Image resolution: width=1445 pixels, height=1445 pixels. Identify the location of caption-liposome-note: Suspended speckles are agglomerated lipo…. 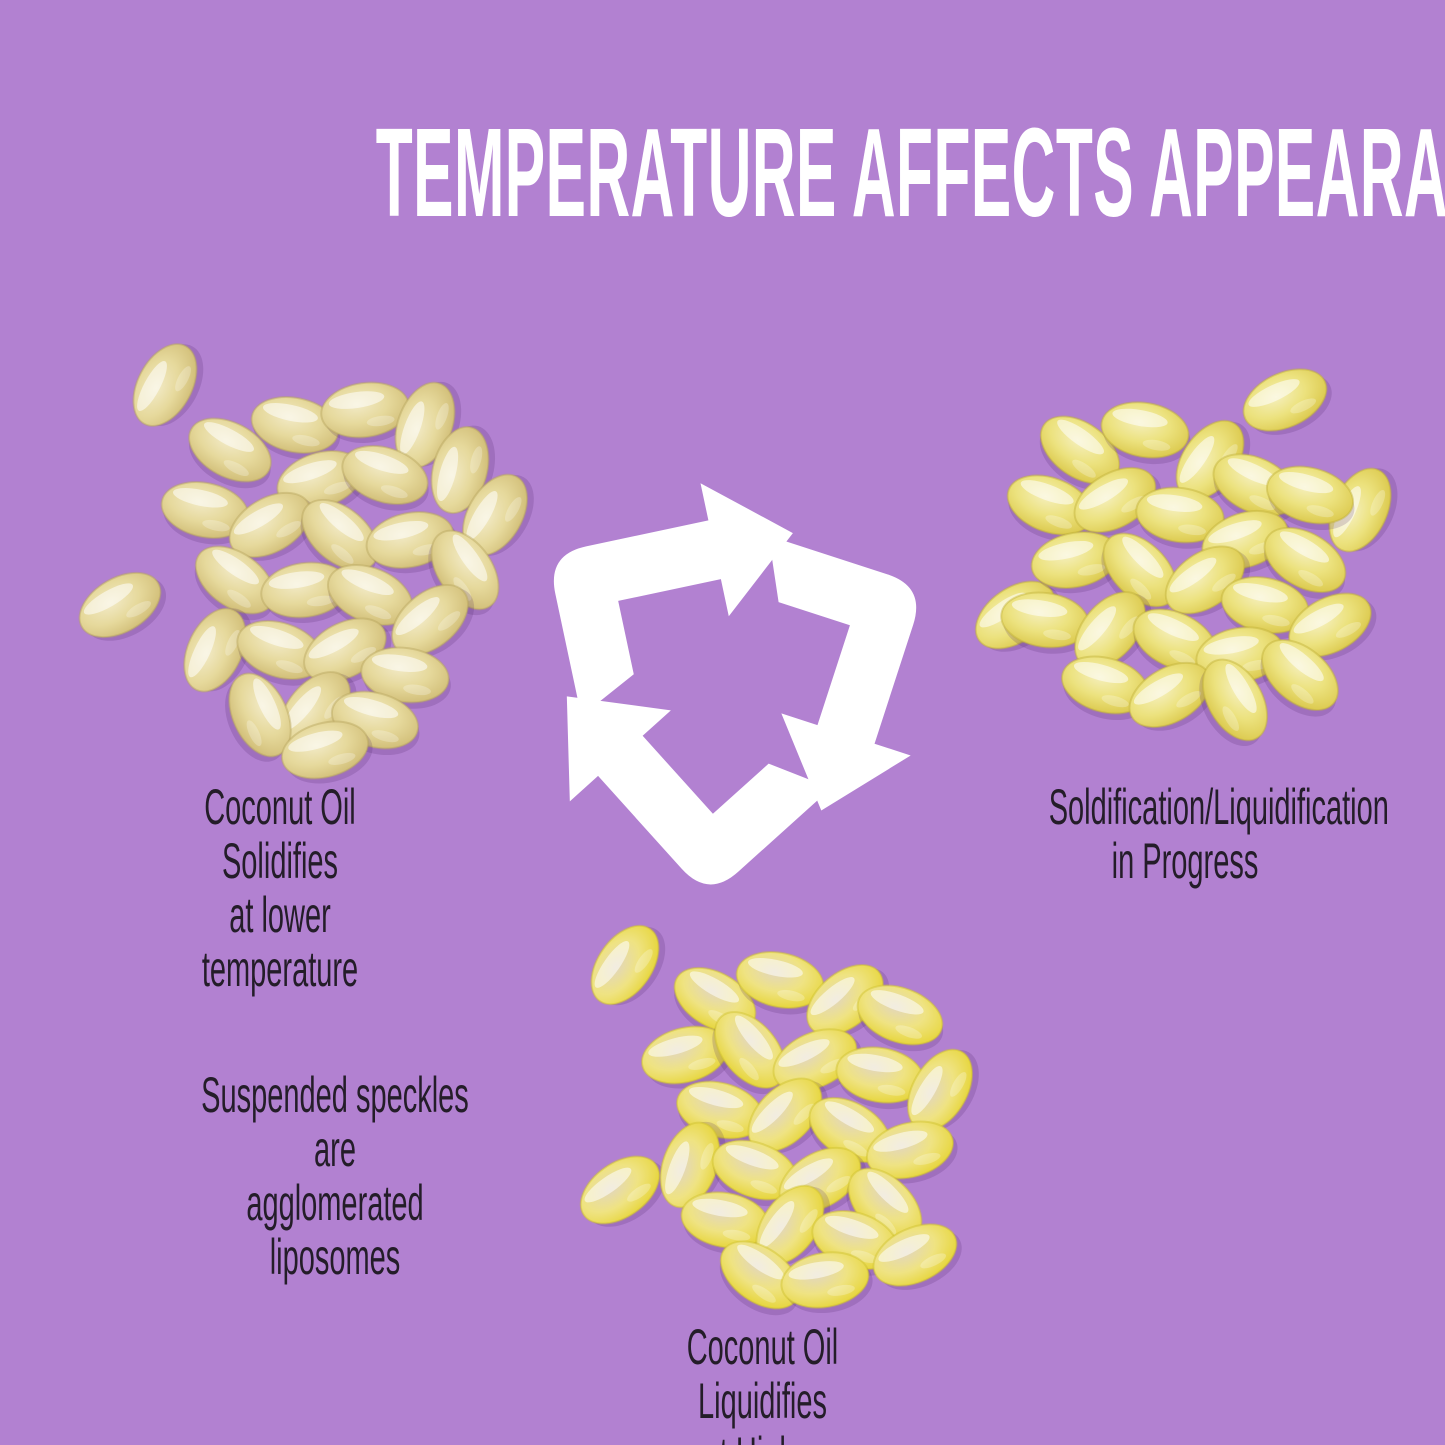
(335, 1176).